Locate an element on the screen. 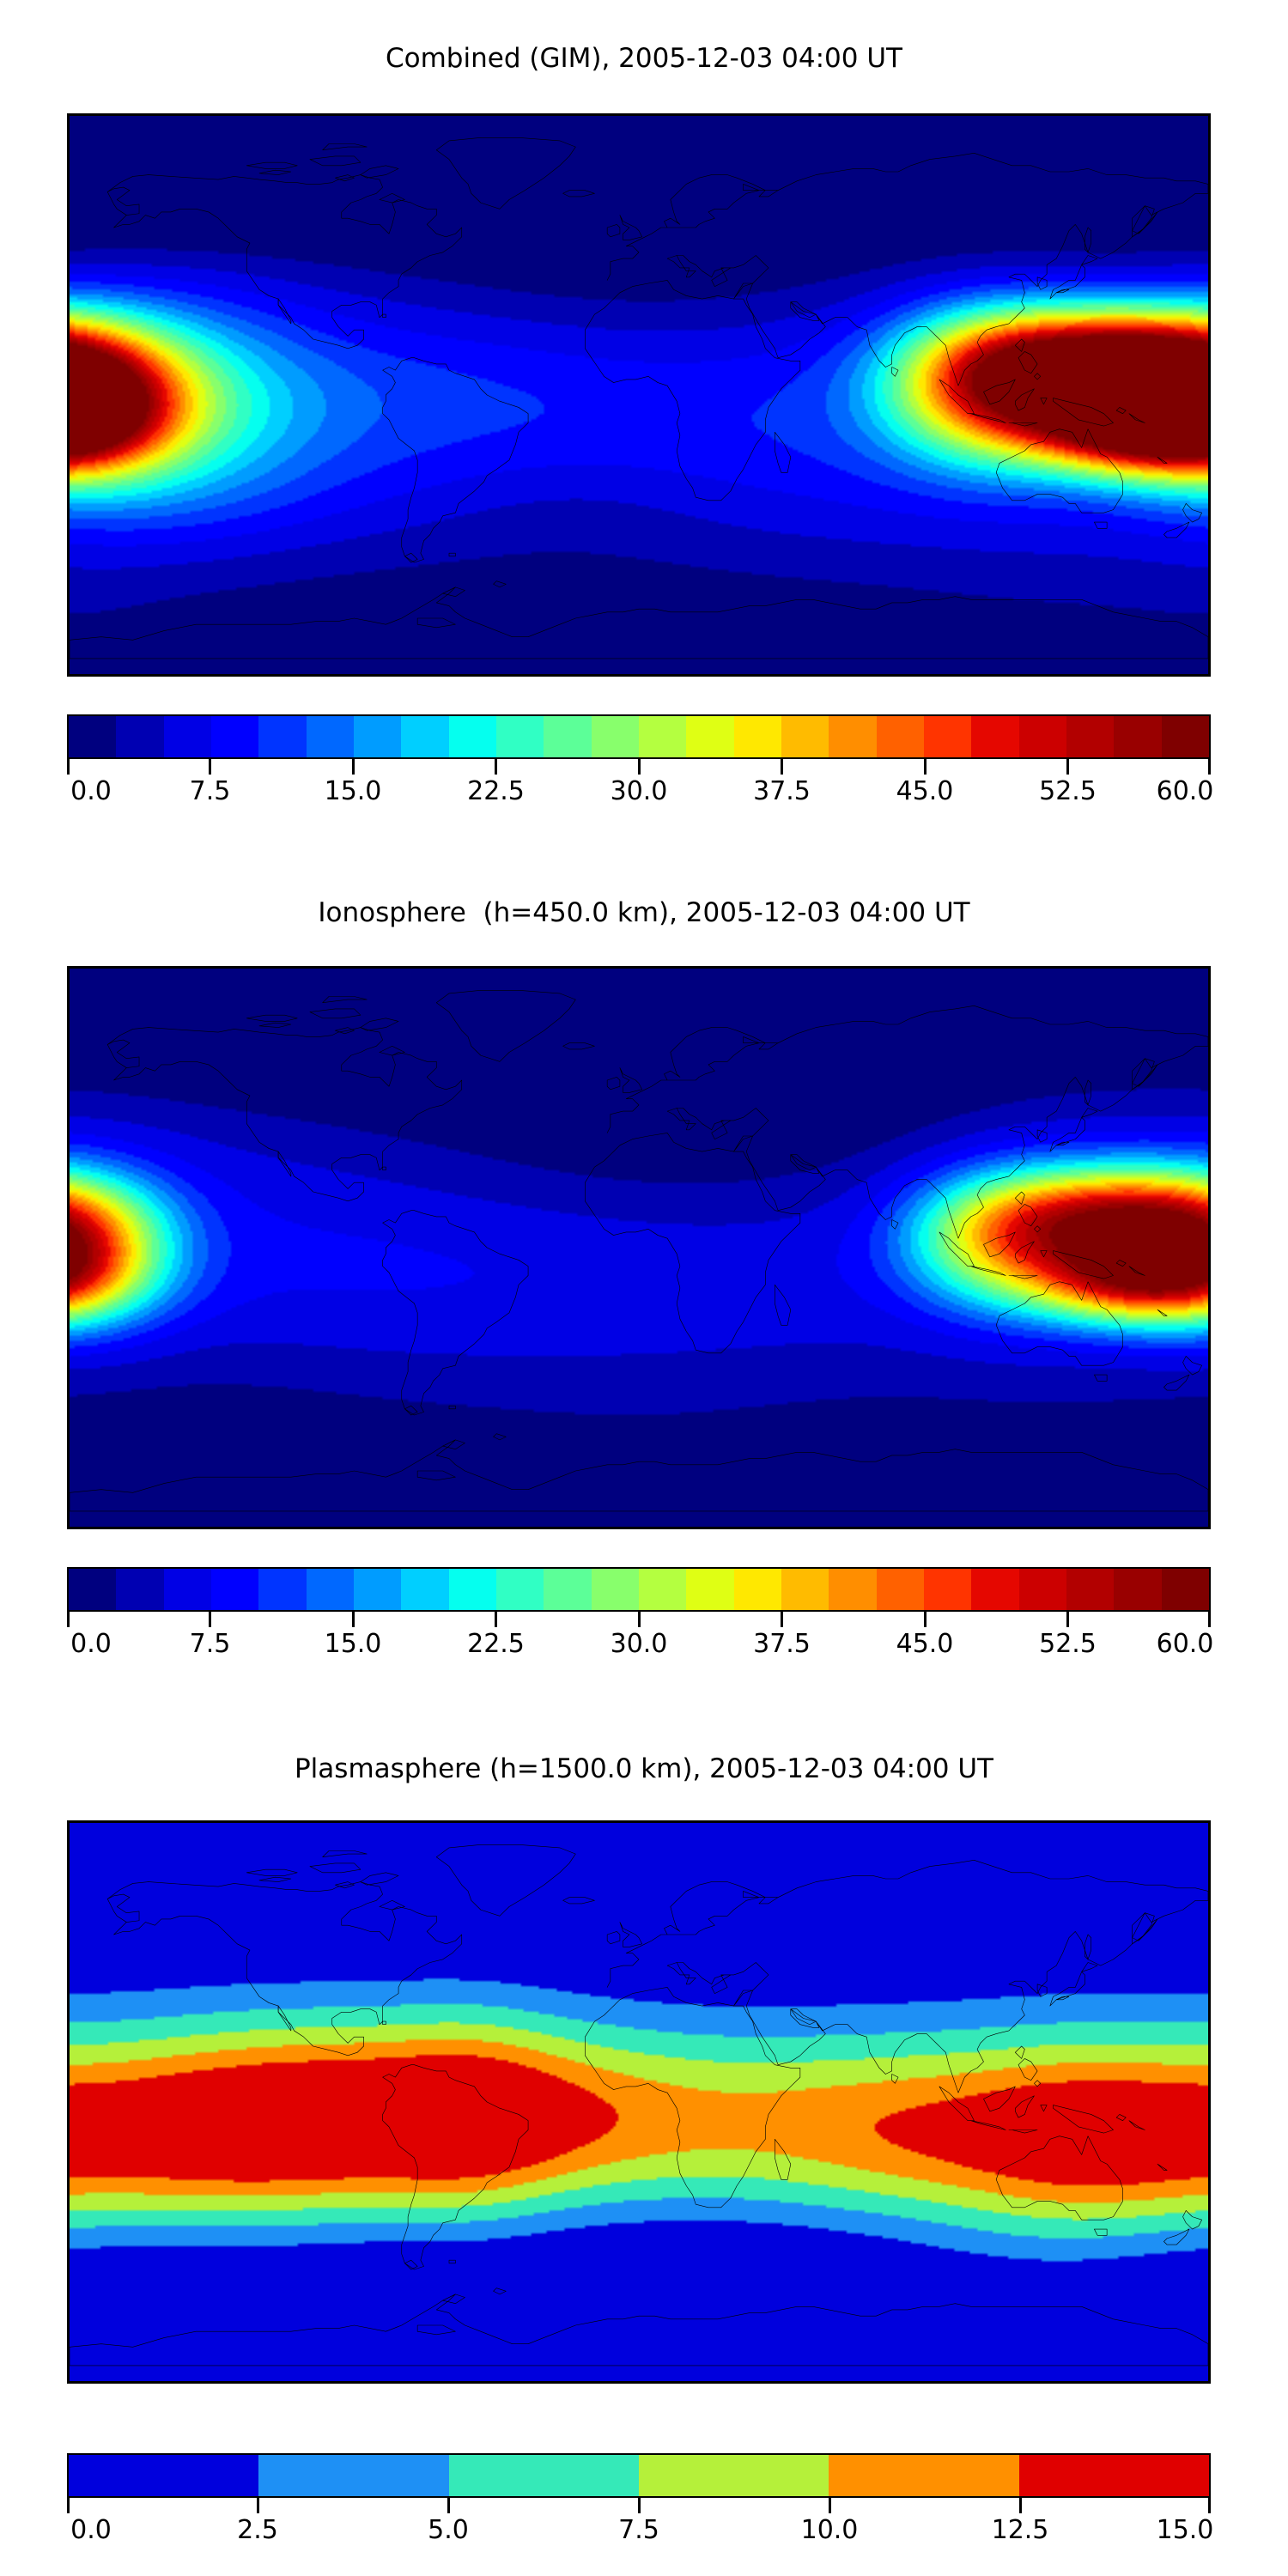 This screenshot has height=2576, width=1288. colorbar-ticks is located at coordinates (639, 1620).